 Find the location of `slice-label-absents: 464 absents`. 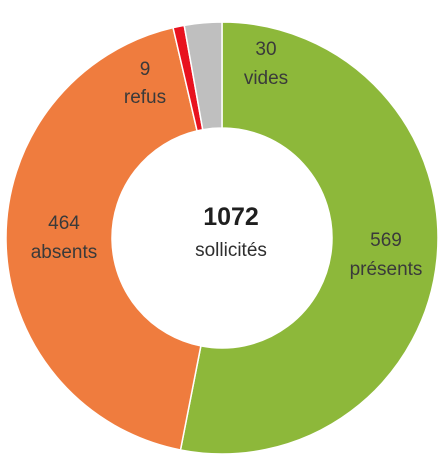

slice-label-absents: 464 absents is located at coordinates (64, 238).